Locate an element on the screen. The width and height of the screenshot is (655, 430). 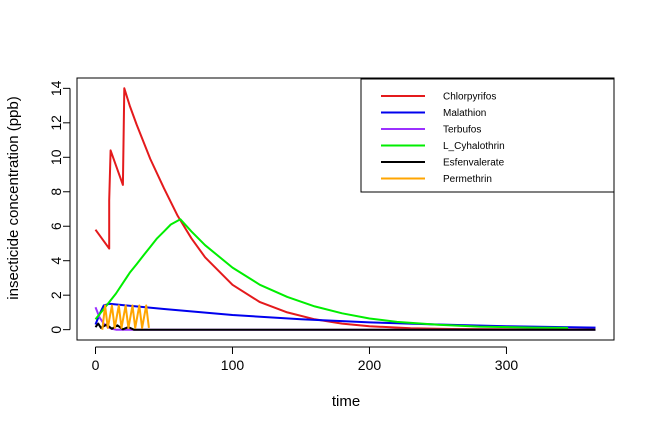
y-tick-label: 2 is located at coordinates (56, 295).